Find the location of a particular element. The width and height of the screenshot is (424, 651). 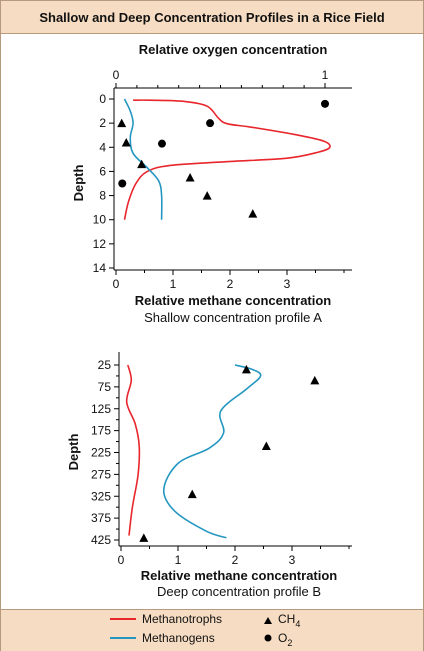

chart-a-y-tick-label: 2 is located at coordinates (102, 123).